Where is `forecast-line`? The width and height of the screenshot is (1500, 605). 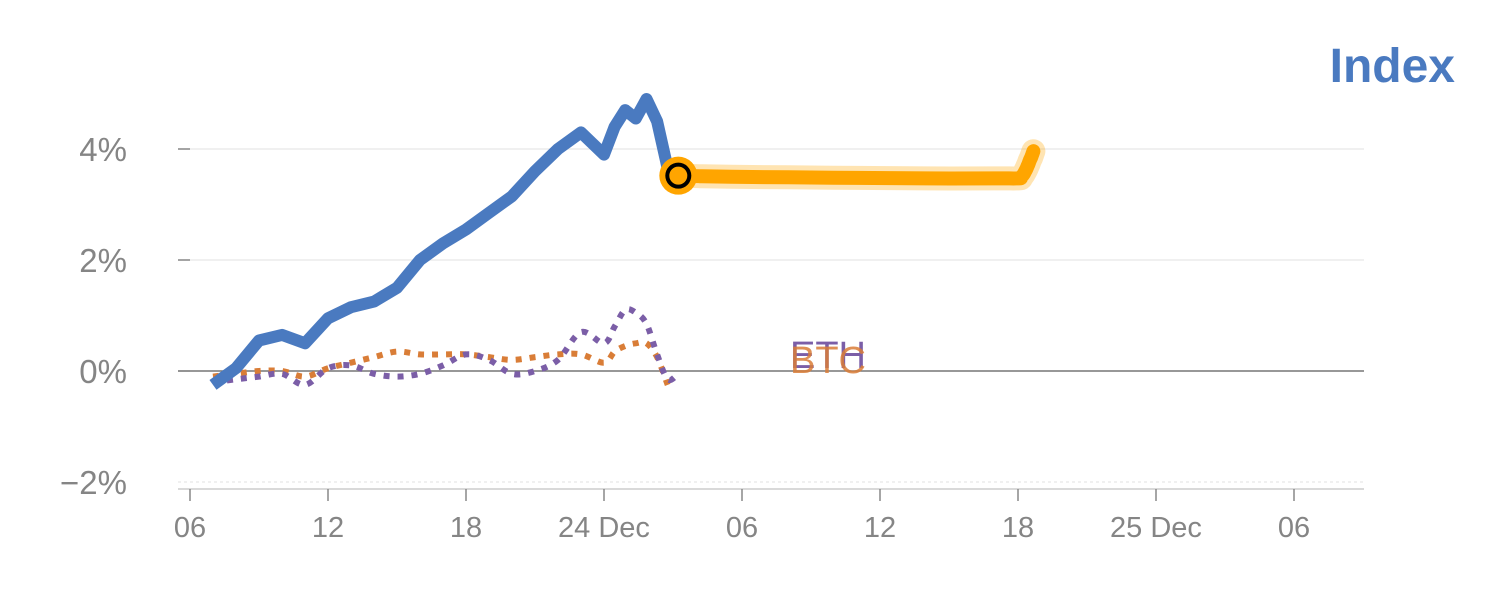
forecast-line is located at coordinates (856, 165).